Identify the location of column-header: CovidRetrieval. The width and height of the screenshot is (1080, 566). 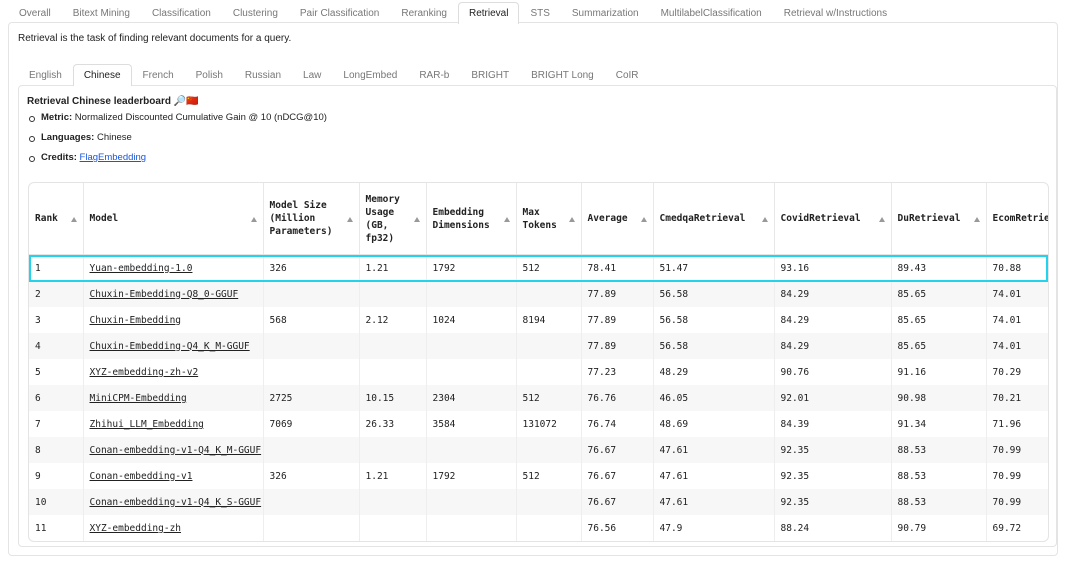
(833, 219).